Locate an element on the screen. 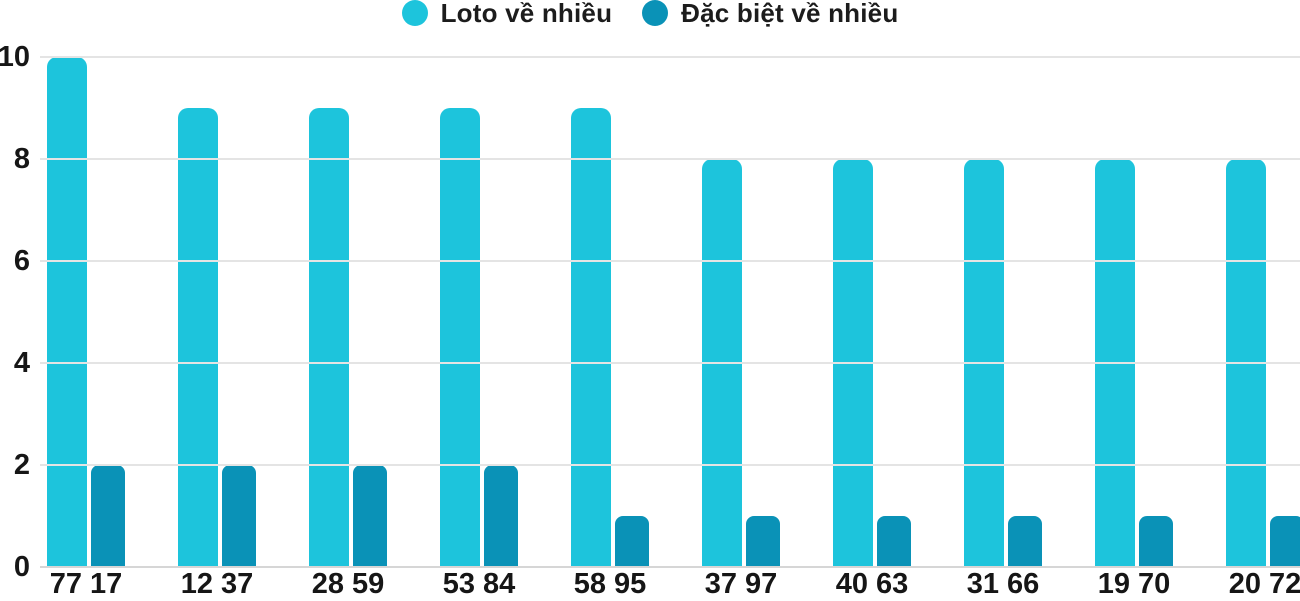  x-axis-label-58-95: 58 95 is located at coordinates (610, 584).